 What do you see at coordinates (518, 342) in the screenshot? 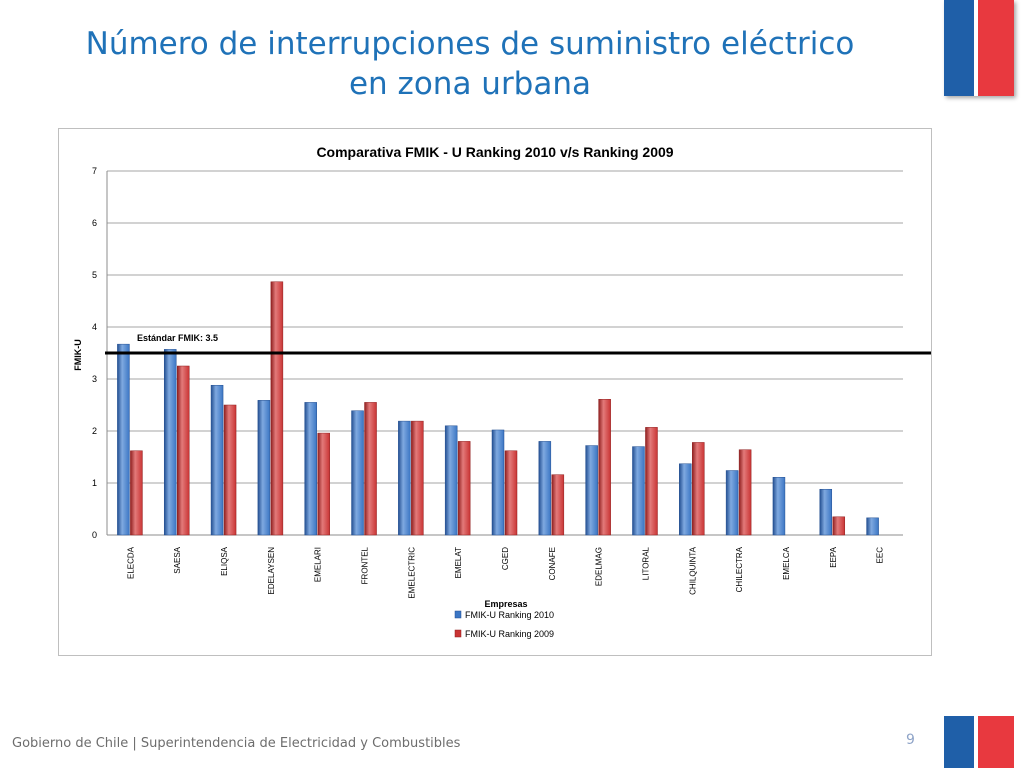
I see `reference-line-group: Estándar FMIK: 3.5` at bounding box center [518, 342].